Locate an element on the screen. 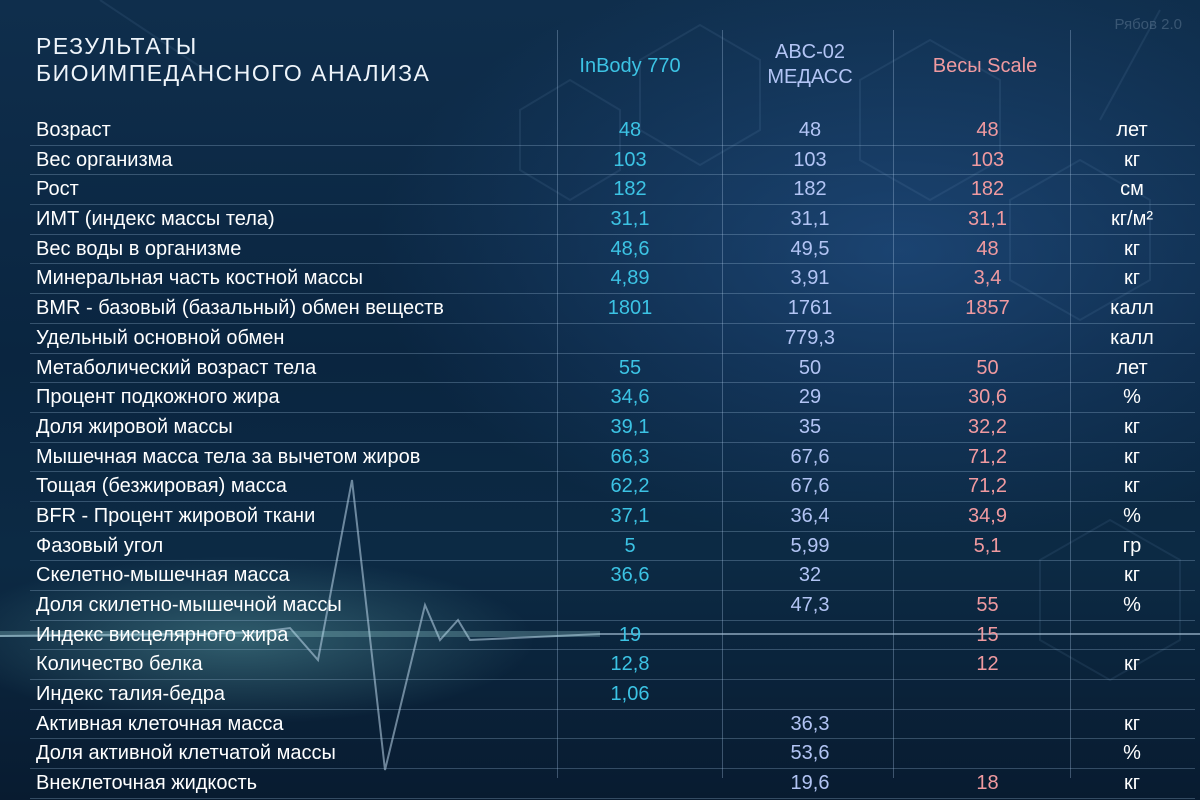 This screenshot has width=1200, height=800. table-row: ИМТ (индекс массы тела) 31,1 31,1 31,1 кг/м² is located at coordinates (612, 220).